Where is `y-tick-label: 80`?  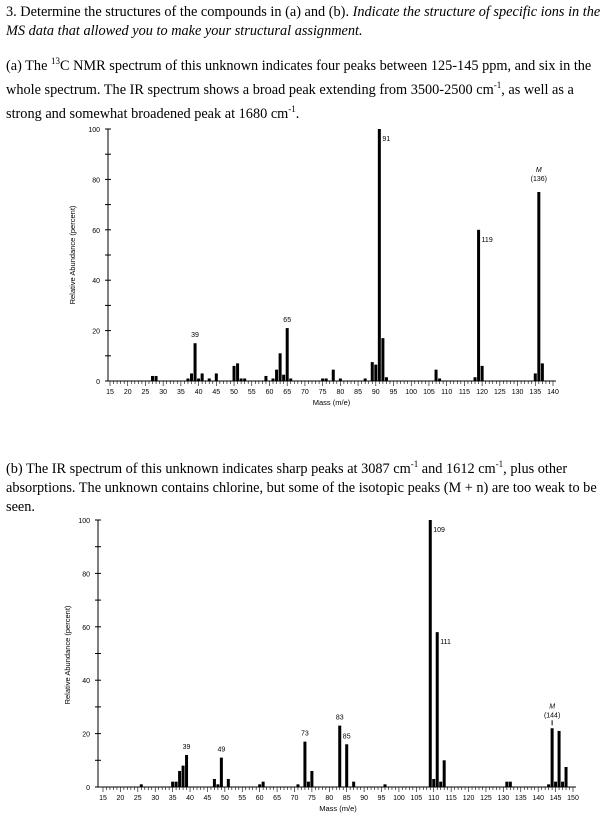
y-tick-label: 80 is located at coordinates (96, 180).